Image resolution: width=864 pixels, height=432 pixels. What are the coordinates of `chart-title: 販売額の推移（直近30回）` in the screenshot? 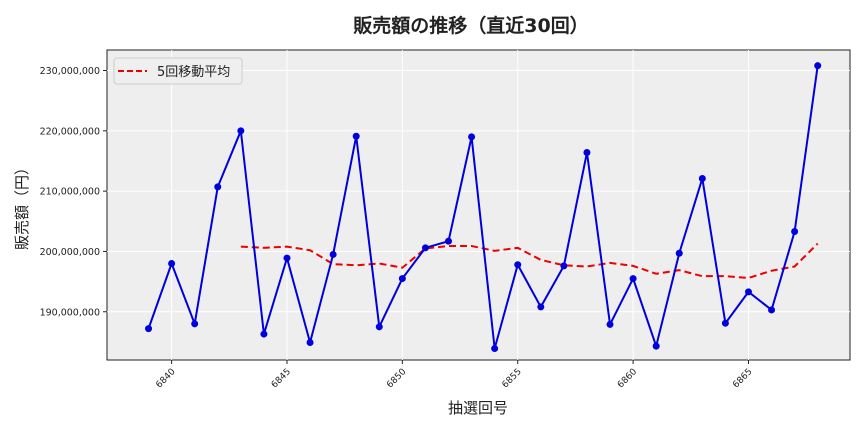 It's located at (470, 25).